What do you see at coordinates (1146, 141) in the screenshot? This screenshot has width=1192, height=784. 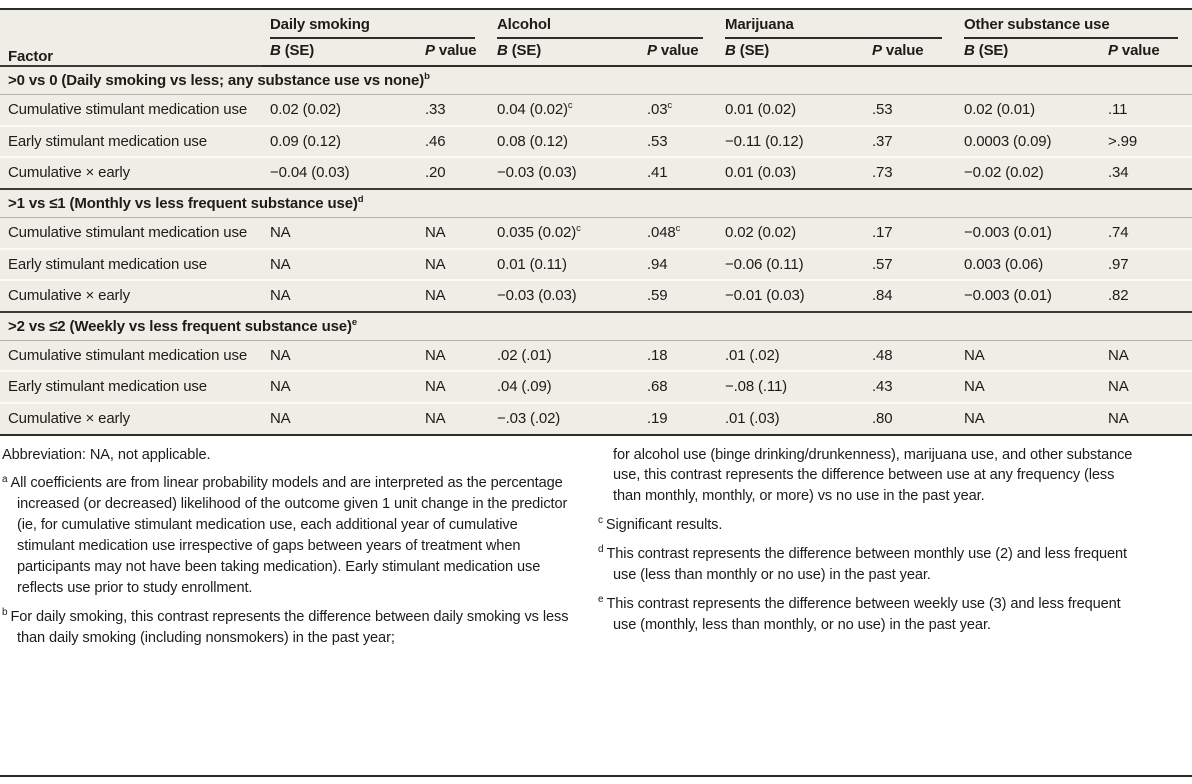 I see `cell-other-p: >.99` at bounding box center [1146, 141].